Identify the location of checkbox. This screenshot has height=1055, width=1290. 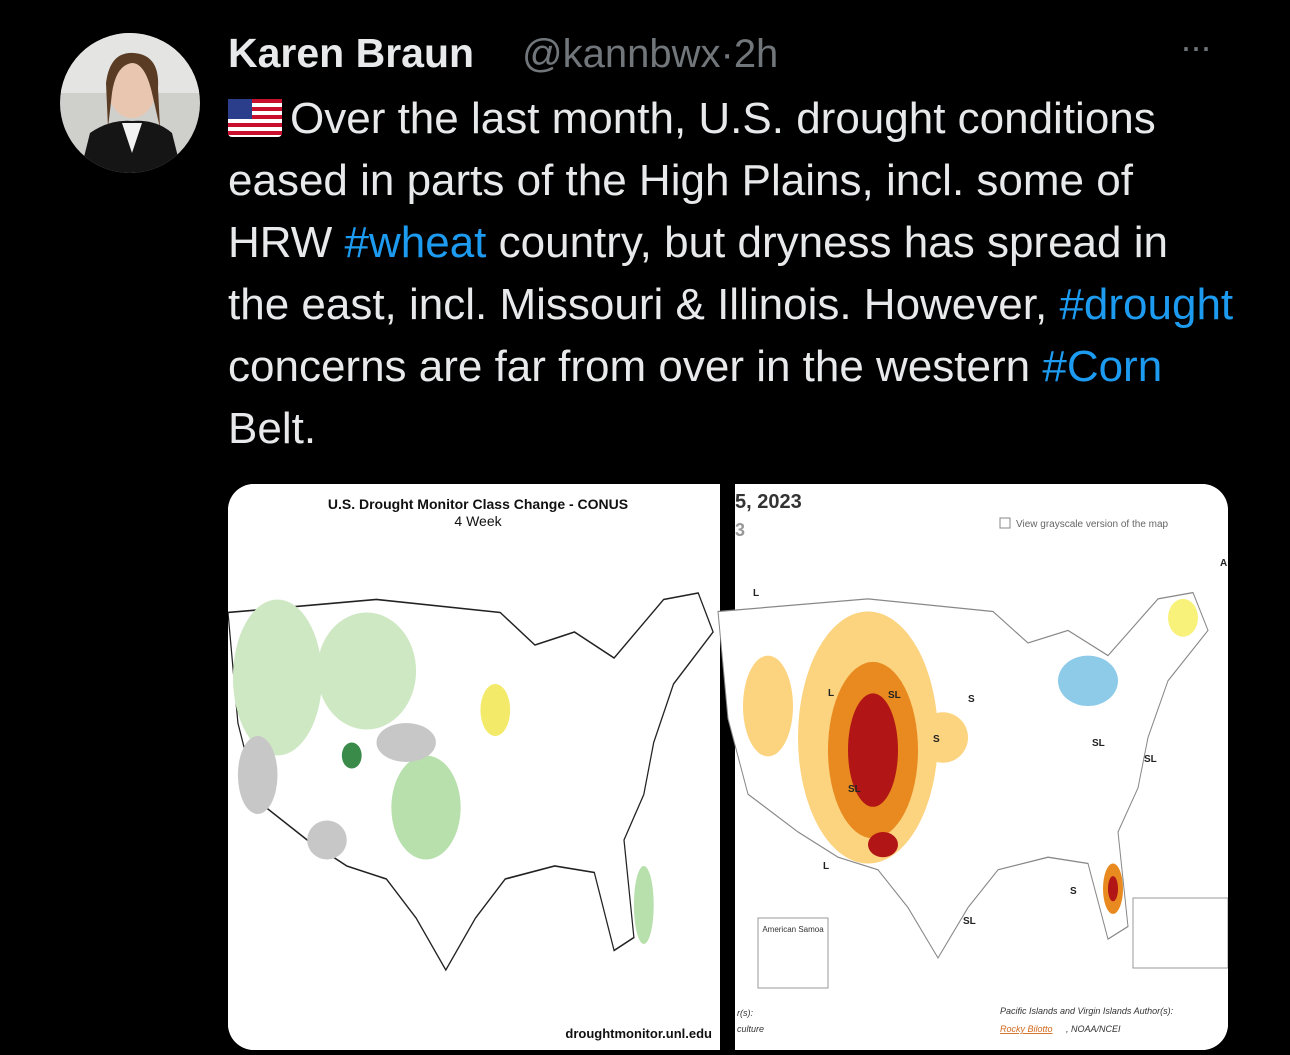
(1005, 523).